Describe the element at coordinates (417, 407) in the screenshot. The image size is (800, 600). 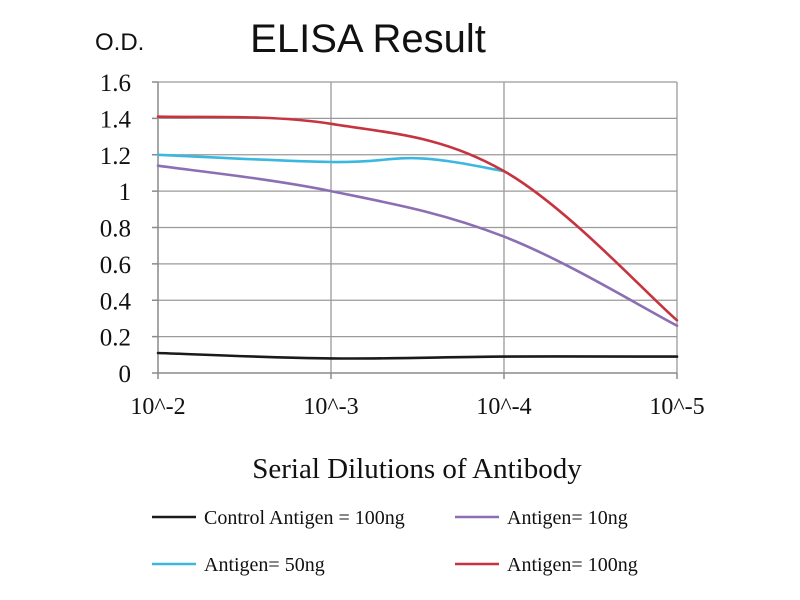
I see `x-tick-labels: 10^-2 10^-3 10^-4 10^-5` at that location.